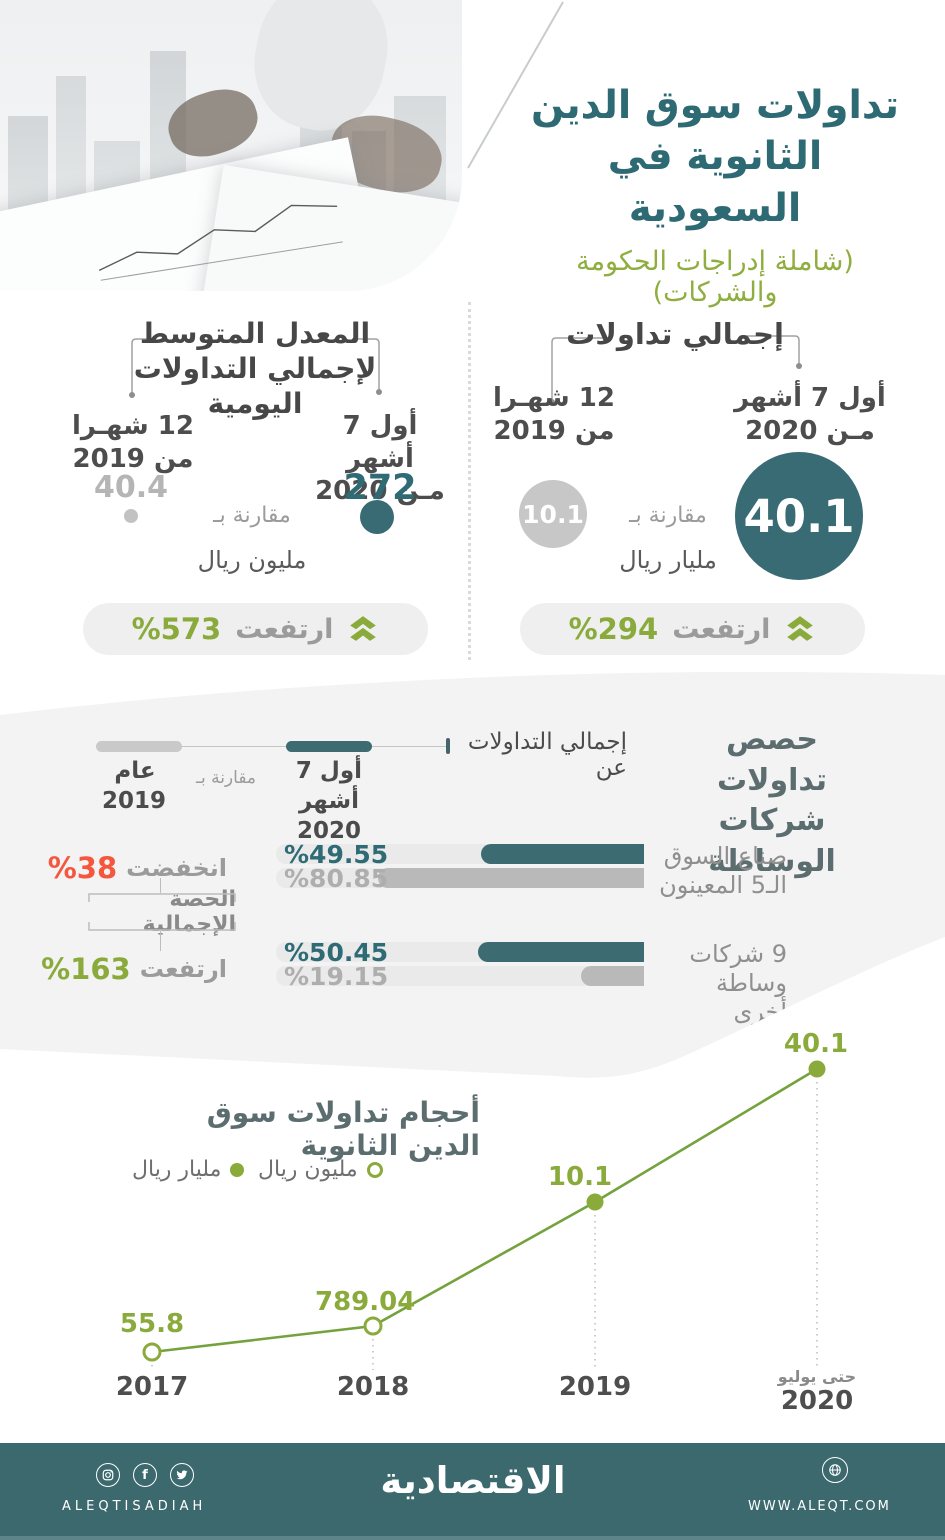 The width and height of the screenshot is (945, 1540). I want to click on decrease-value: %38, so click(82, 868).